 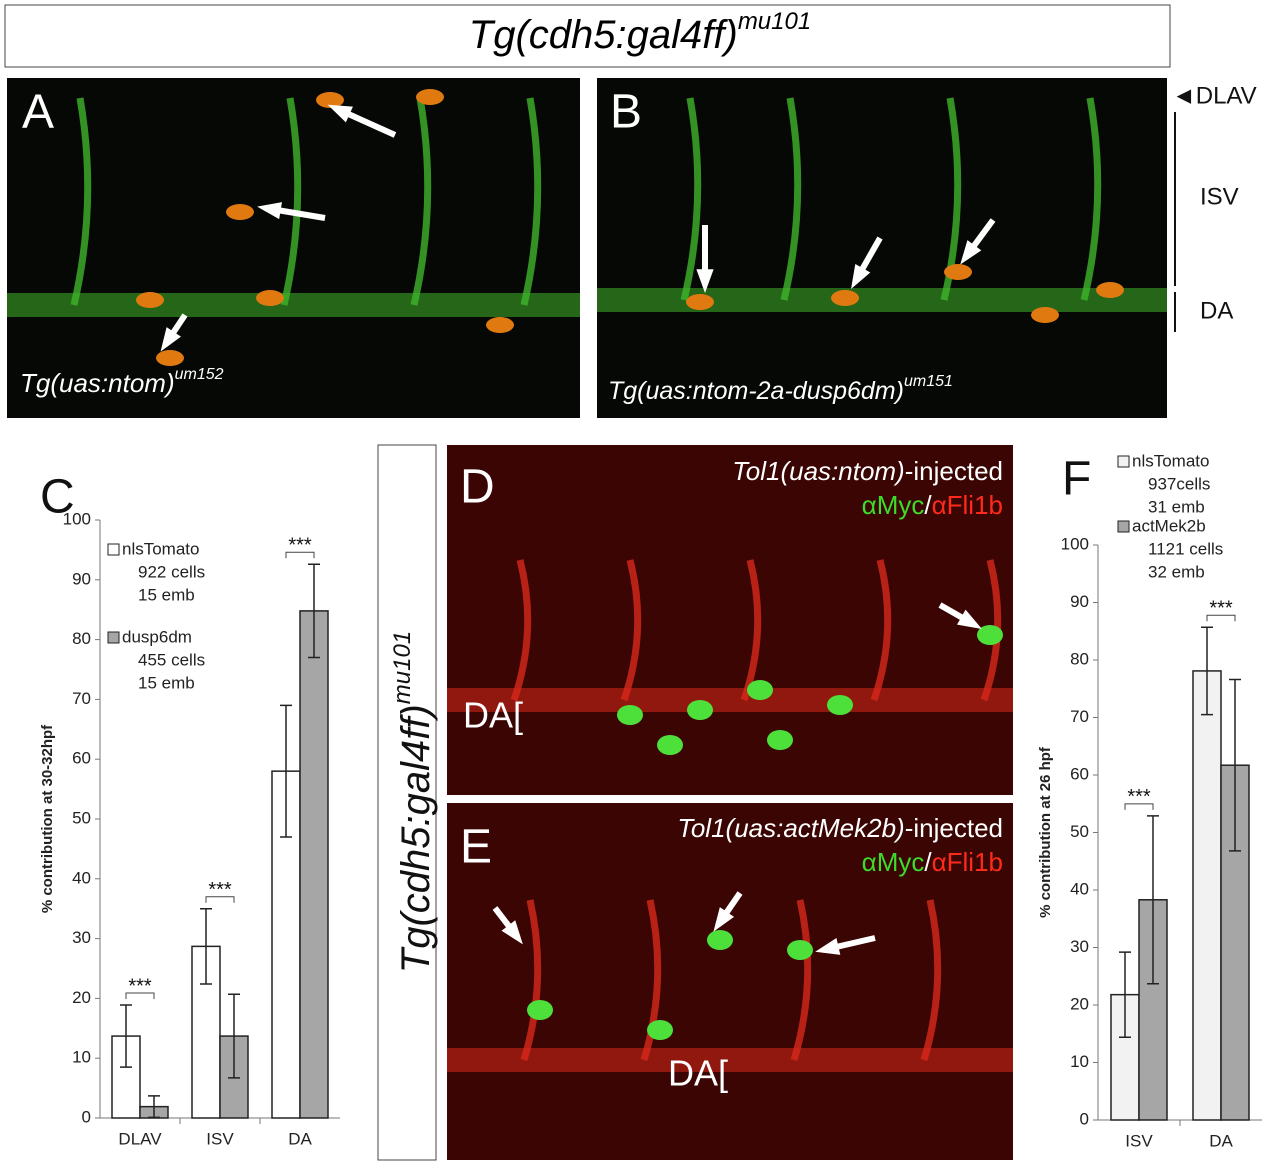 I want to click on side-label: DA, so click(x=1216, y=310).